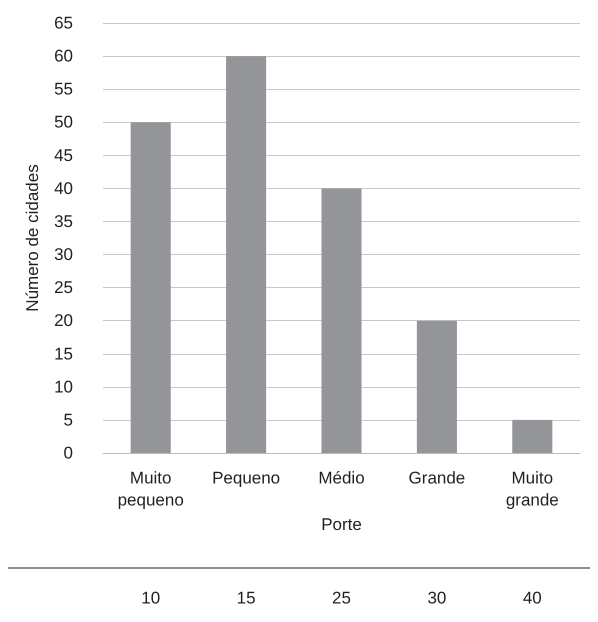 The height and width of the screenshot is (622, 598). What do you see at coordinates (63, 188) in the screenshot?
I see `y-tick-label: 40` at bounding box center [63, 188].